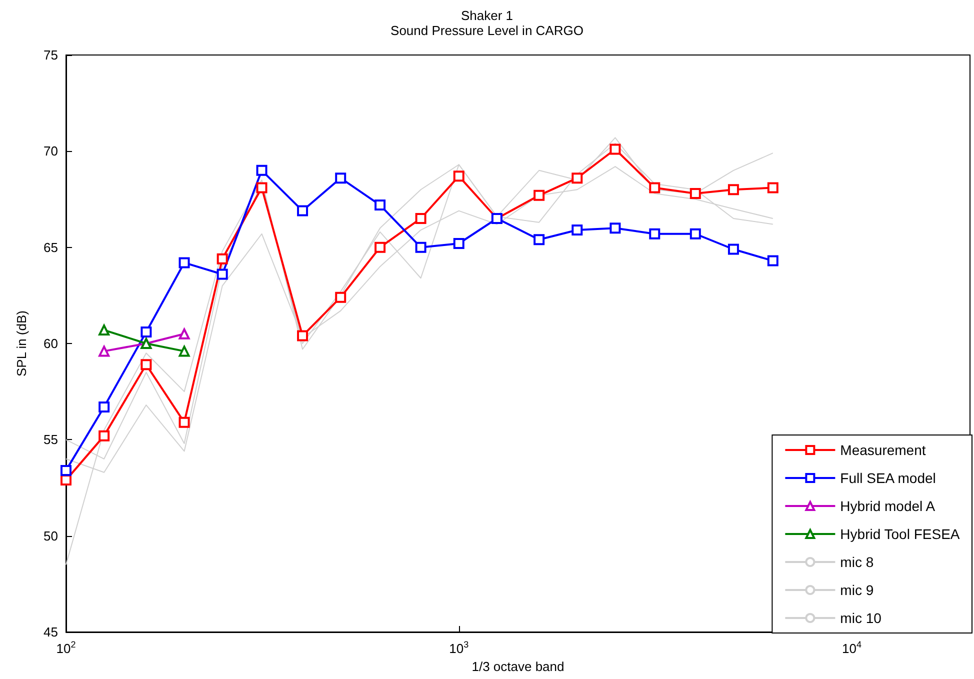  Describe the element at coordinates (888, 478) in the screenshot. I see `legend-label: Full SEA model` at that location.